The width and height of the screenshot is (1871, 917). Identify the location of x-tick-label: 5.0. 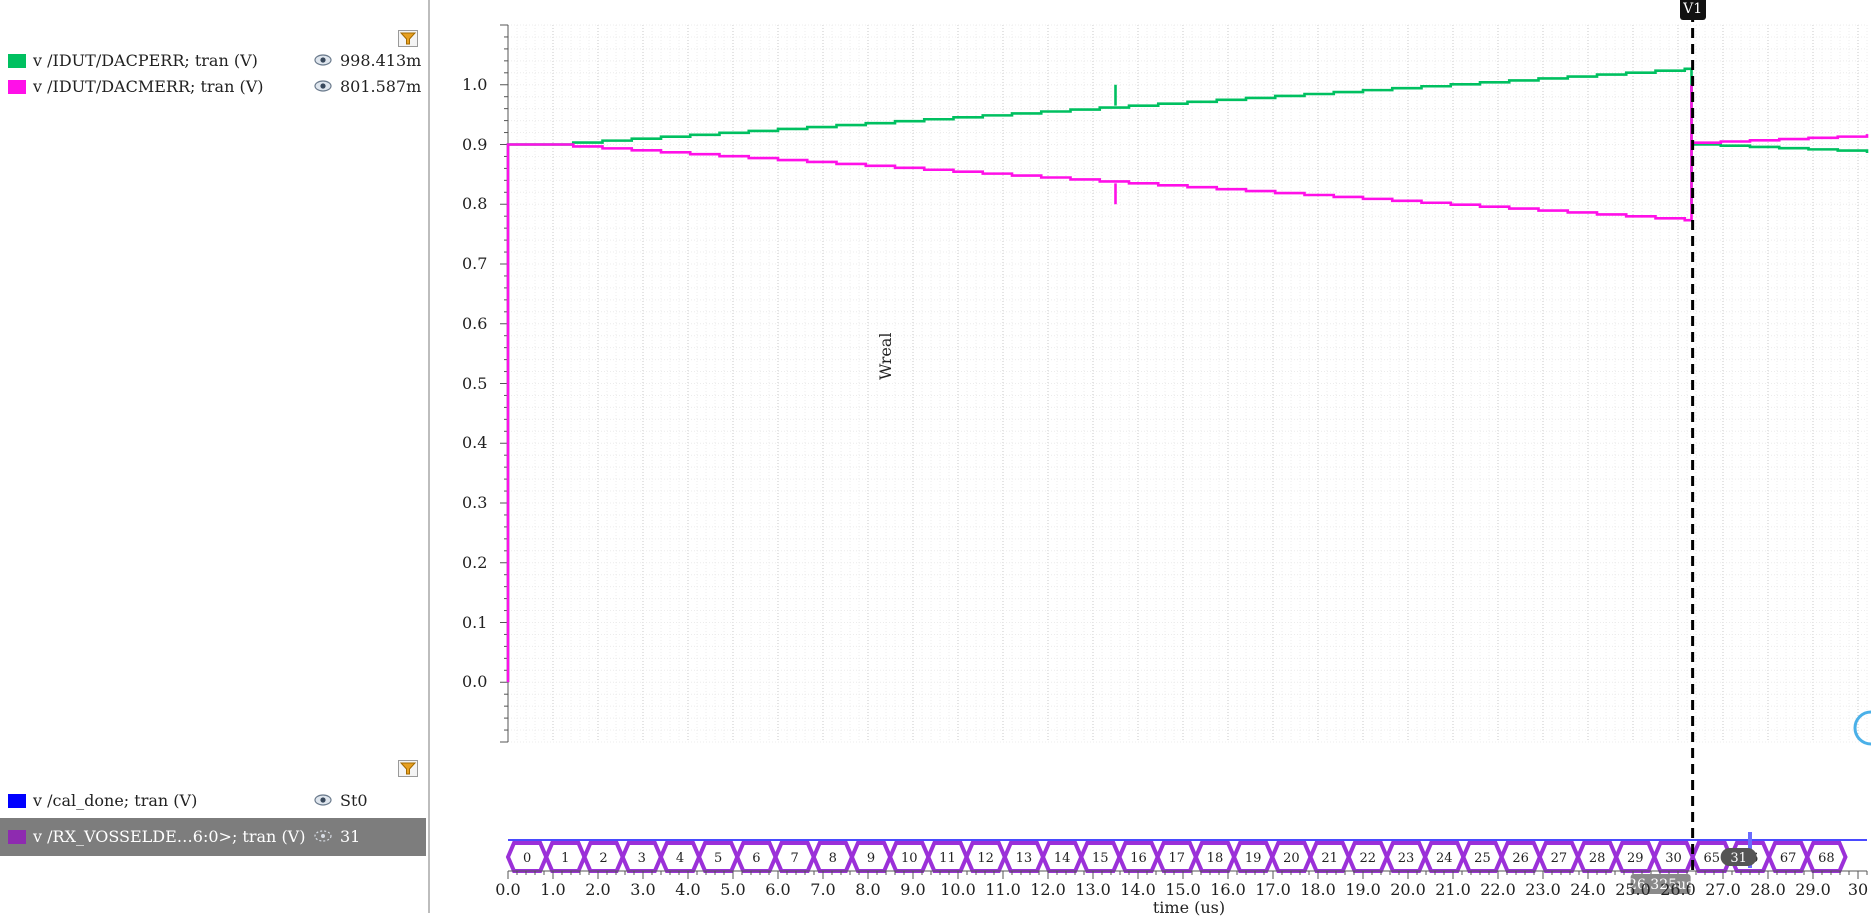
(733, 889).